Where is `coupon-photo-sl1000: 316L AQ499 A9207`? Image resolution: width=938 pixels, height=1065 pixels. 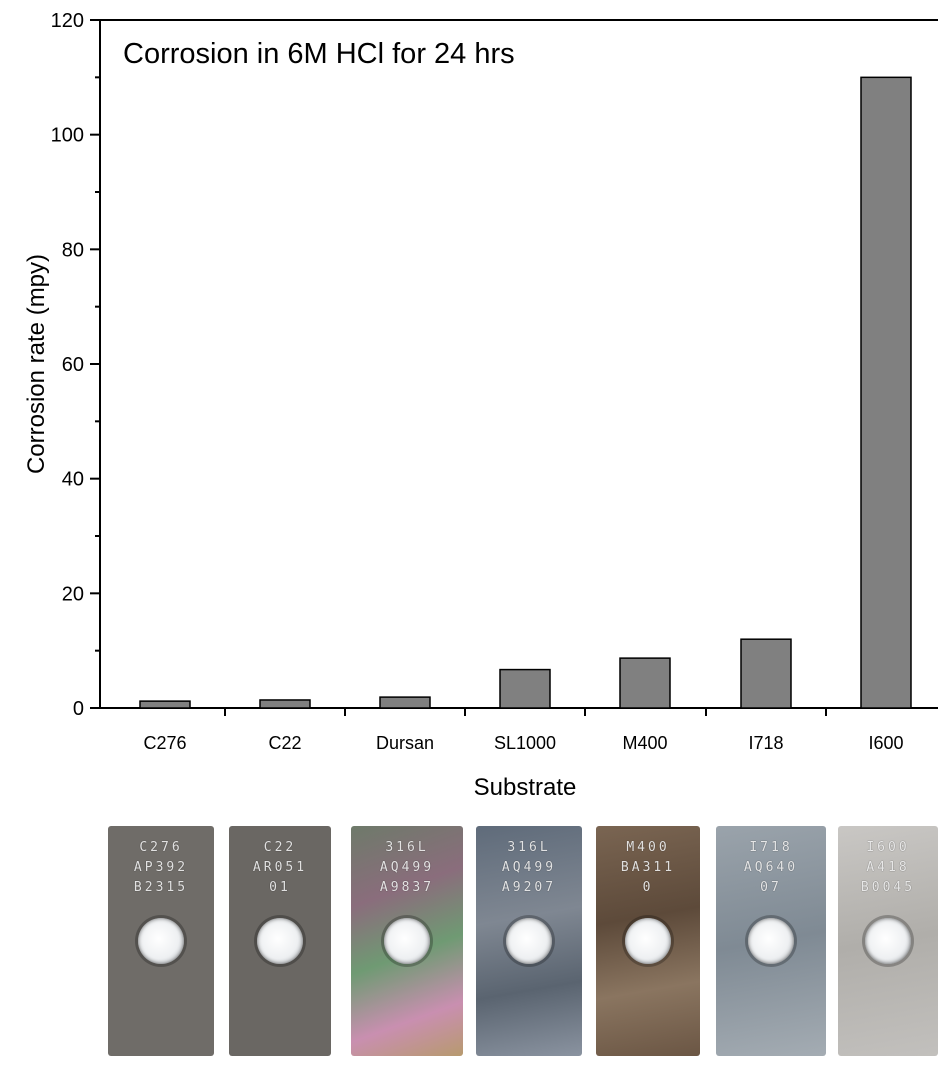
coupon-photo-sl1000: 316L AQ499 A9207 is located at coordinates (529, 941).